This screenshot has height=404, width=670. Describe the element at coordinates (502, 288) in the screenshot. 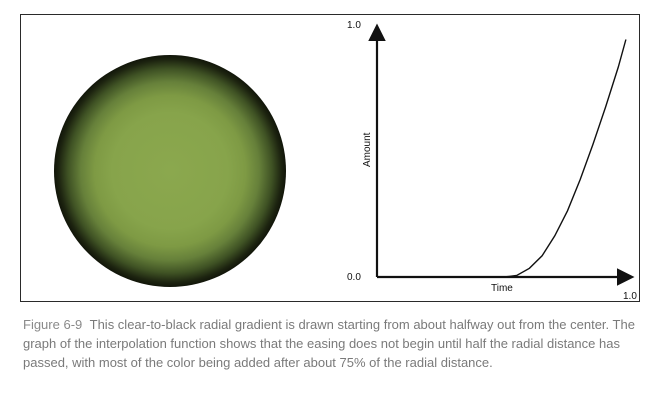

I see `x-axis-title: Time` at that location.